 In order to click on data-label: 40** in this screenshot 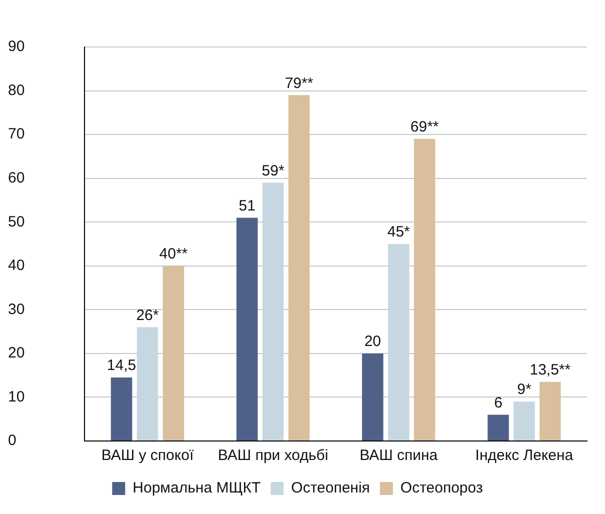, I will do `click(173, 254)`.